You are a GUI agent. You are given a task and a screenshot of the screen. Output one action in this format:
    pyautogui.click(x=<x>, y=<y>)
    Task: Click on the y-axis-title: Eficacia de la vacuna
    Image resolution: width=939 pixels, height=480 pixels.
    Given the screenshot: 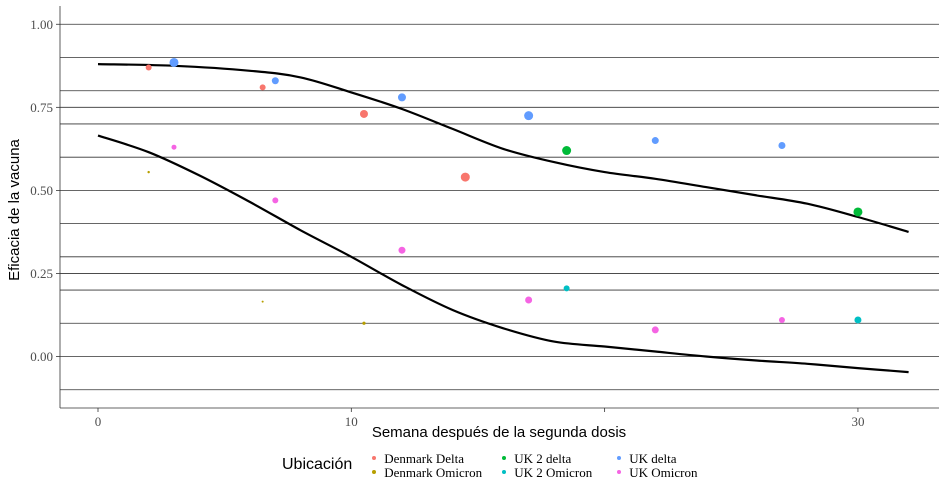 What is the action you would take?
    pyautogui.click(x=14, y=209)
    